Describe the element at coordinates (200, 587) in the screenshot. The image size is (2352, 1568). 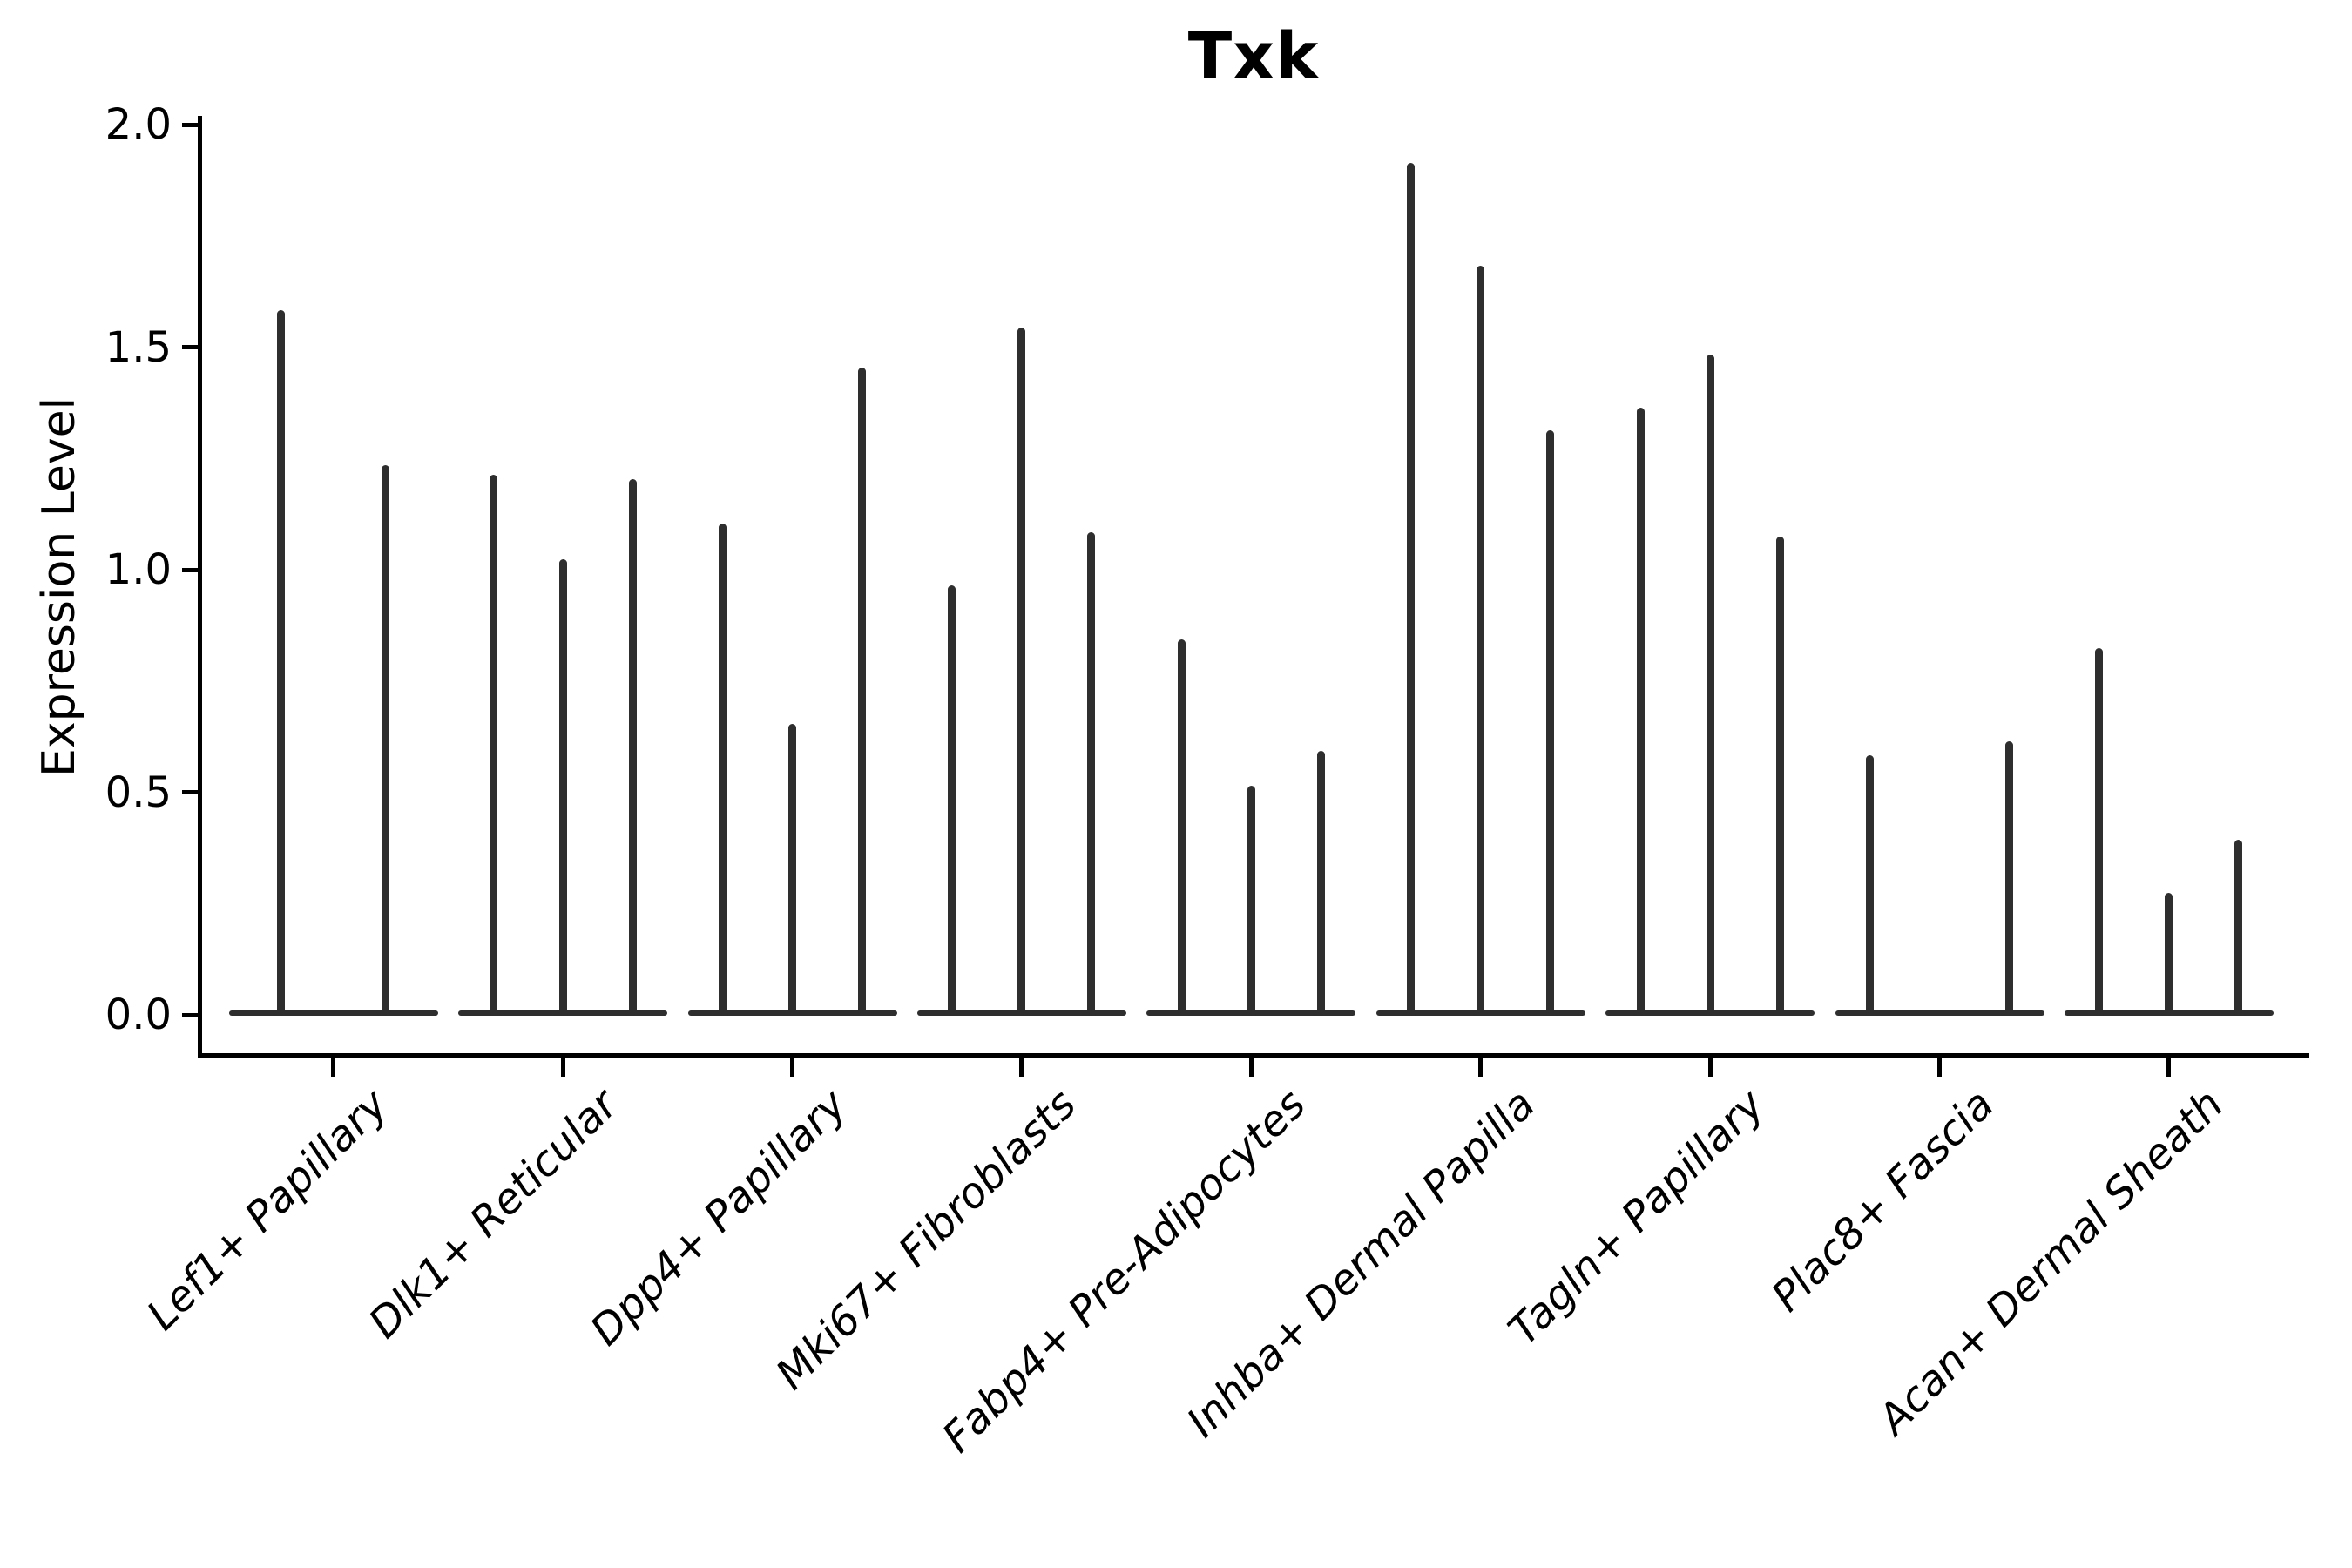
I see `y-axis-spine` at that location.